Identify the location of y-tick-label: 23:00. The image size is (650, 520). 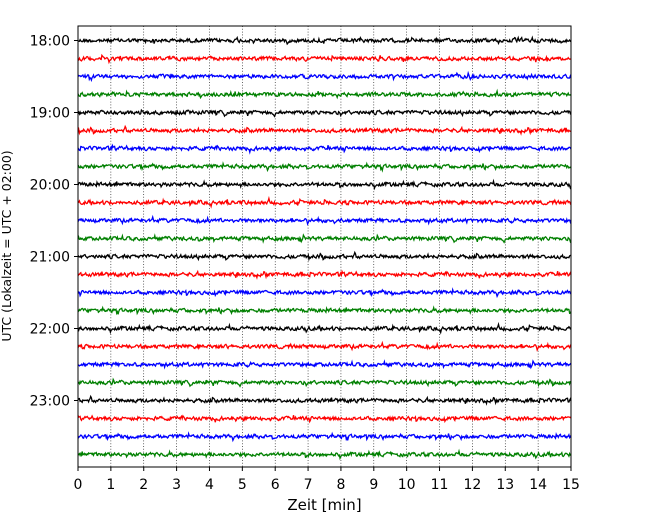
(50, 402).